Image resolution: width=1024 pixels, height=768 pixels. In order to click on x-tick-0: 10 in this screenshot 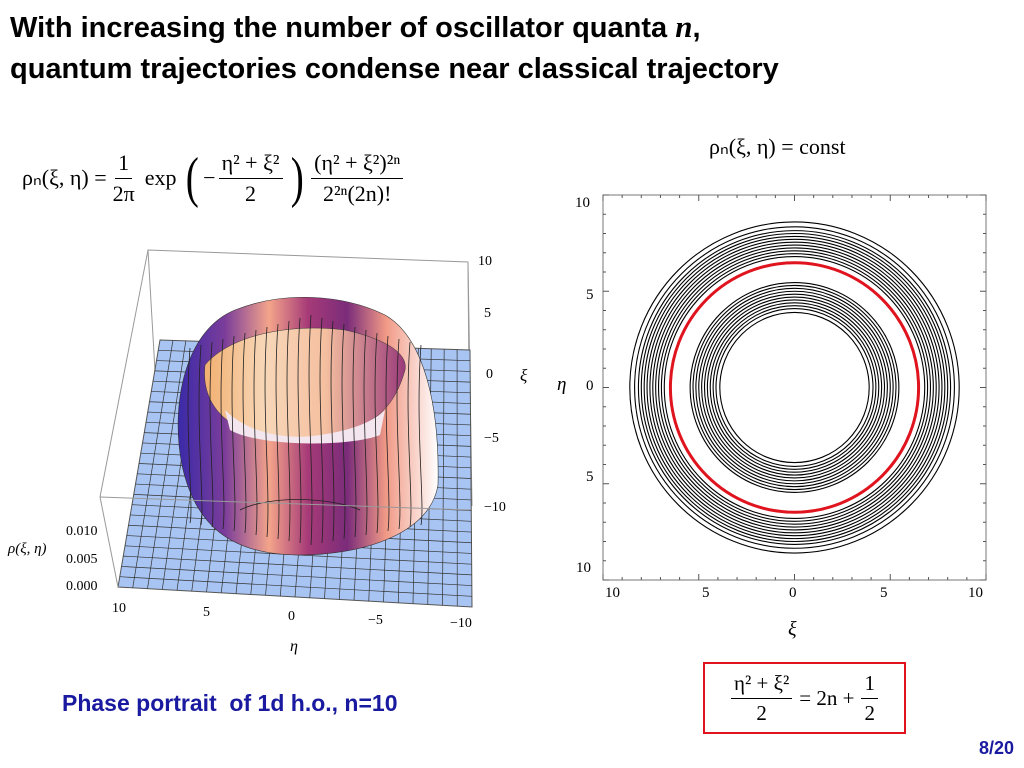, I will do `click(612, 593)`.